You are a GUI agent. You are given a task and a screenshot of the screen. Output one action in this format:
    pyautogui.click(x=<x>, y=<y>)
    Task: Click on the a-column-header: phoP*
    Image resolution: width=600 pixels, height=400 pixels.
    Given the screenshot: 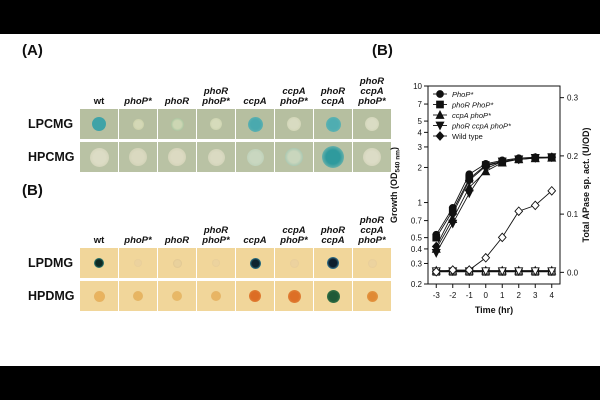 What is the action you would take?
    pyautogui.click(x=138, y=102)
    